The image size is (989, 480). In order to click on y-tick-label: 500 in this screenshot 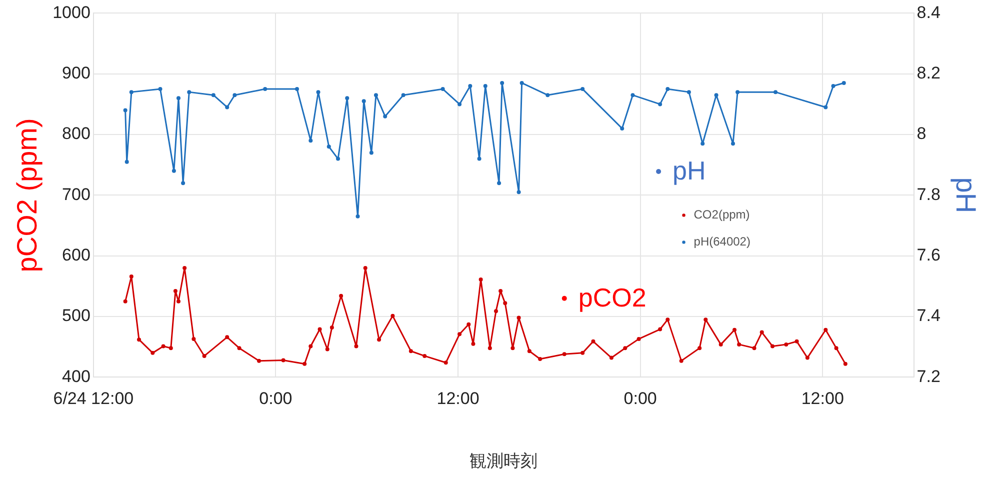, I will do `click(76, 316)`.